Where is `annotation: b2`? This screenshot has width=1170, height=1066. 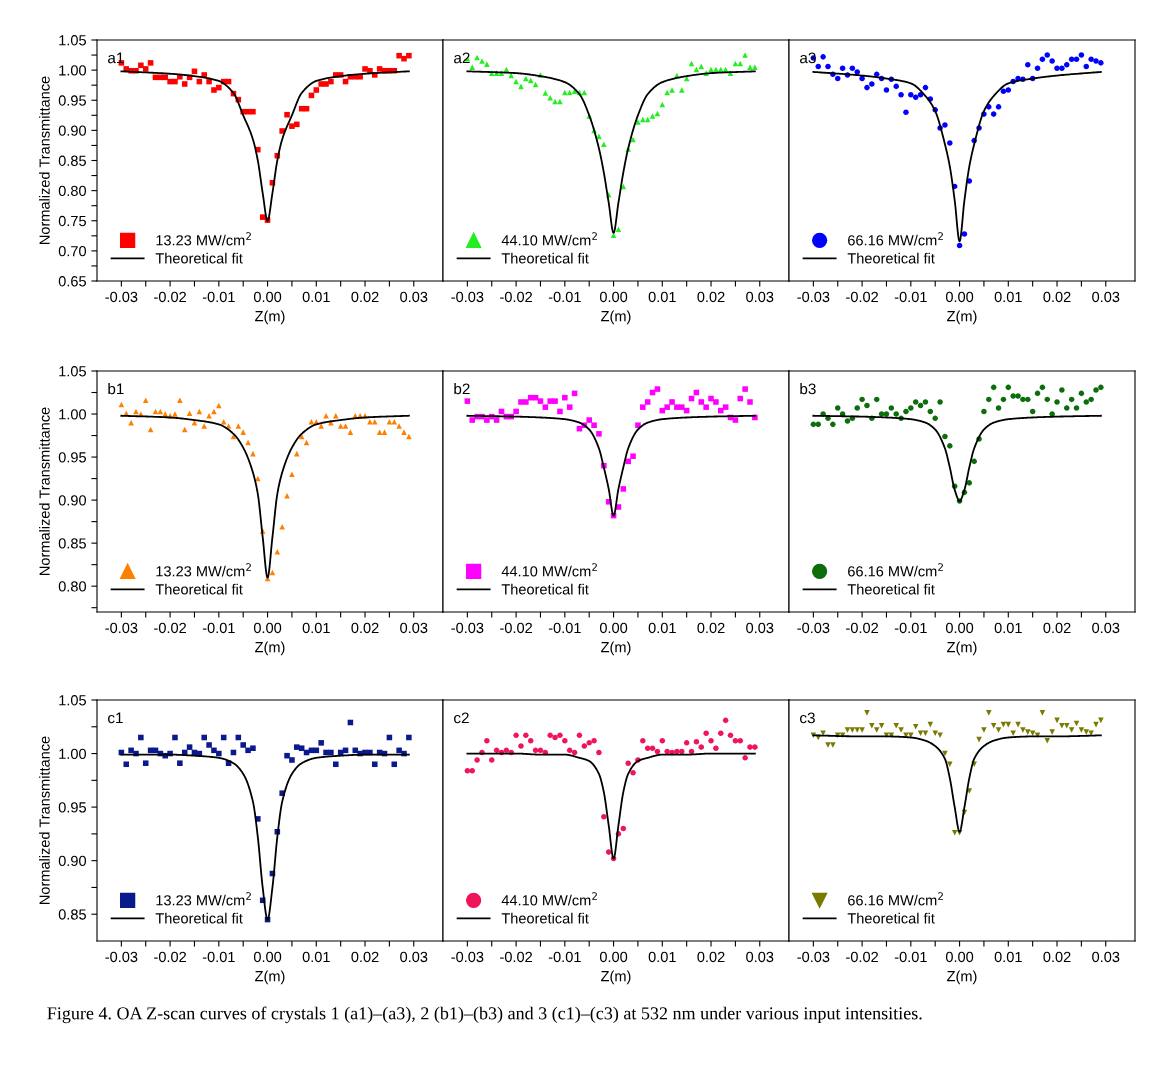 annotation: b2 is located at coordinates (462, 389).